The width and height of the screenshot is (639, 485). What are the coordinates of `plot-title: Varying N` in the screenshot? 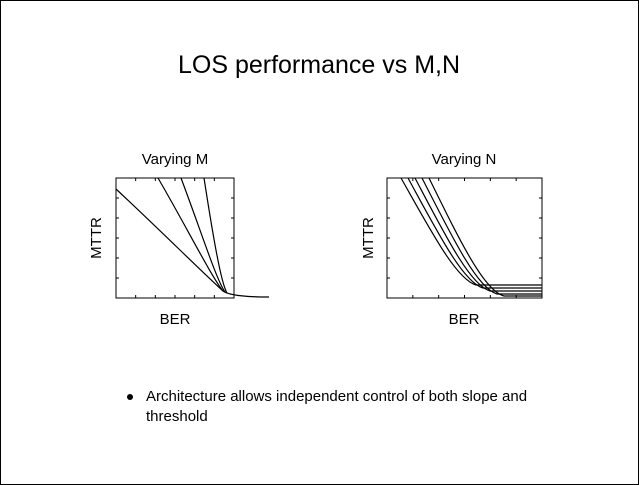 It's located at (464, 159).